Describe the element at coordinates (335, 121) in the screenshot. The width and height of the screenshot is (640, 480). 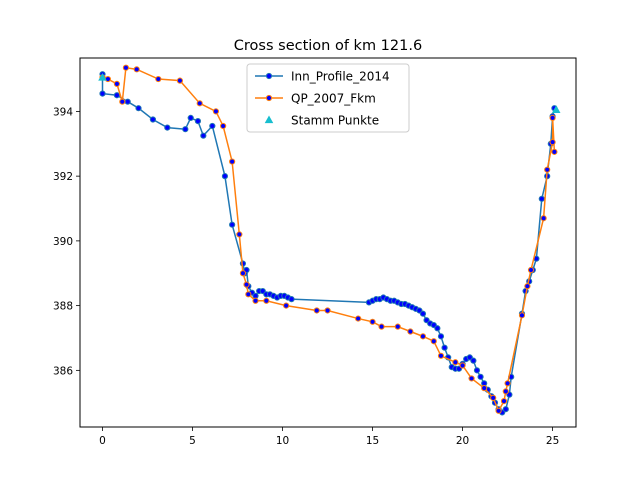
I see `legend-label: Stamm Punkte` at that location.